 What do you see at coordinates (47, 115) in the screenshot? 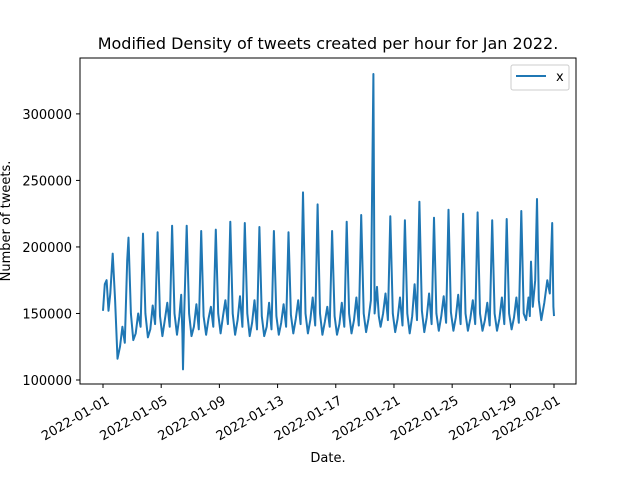
I see `y-tick-label: 300000` at bounding box center [47, 115].